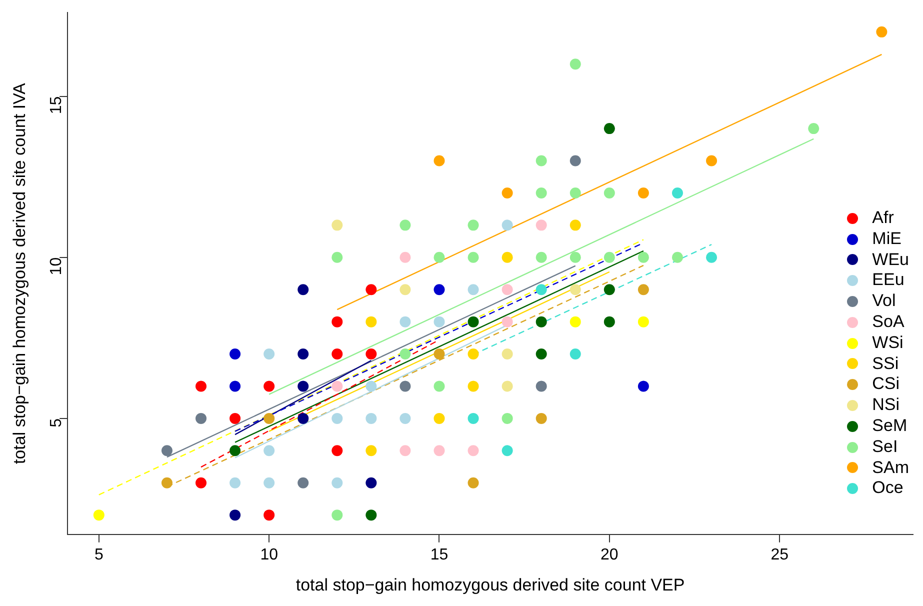 This screenshot has height=606, width=923. Describe the element at coordinates (57, 423) in the screenshot. I see `y-tick-label: 5` at that location.